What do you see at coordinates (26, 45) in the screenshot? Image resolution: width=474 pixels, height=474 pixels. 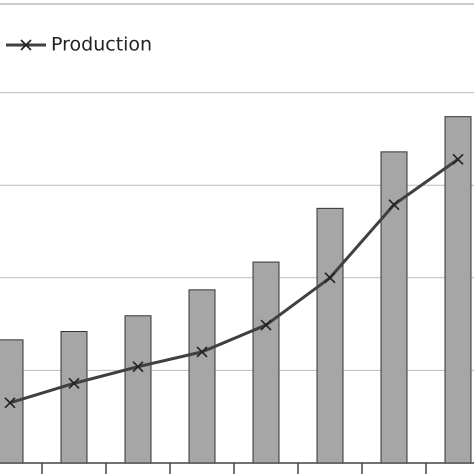 I see `legend-marker` at bounding box center [26, 45].